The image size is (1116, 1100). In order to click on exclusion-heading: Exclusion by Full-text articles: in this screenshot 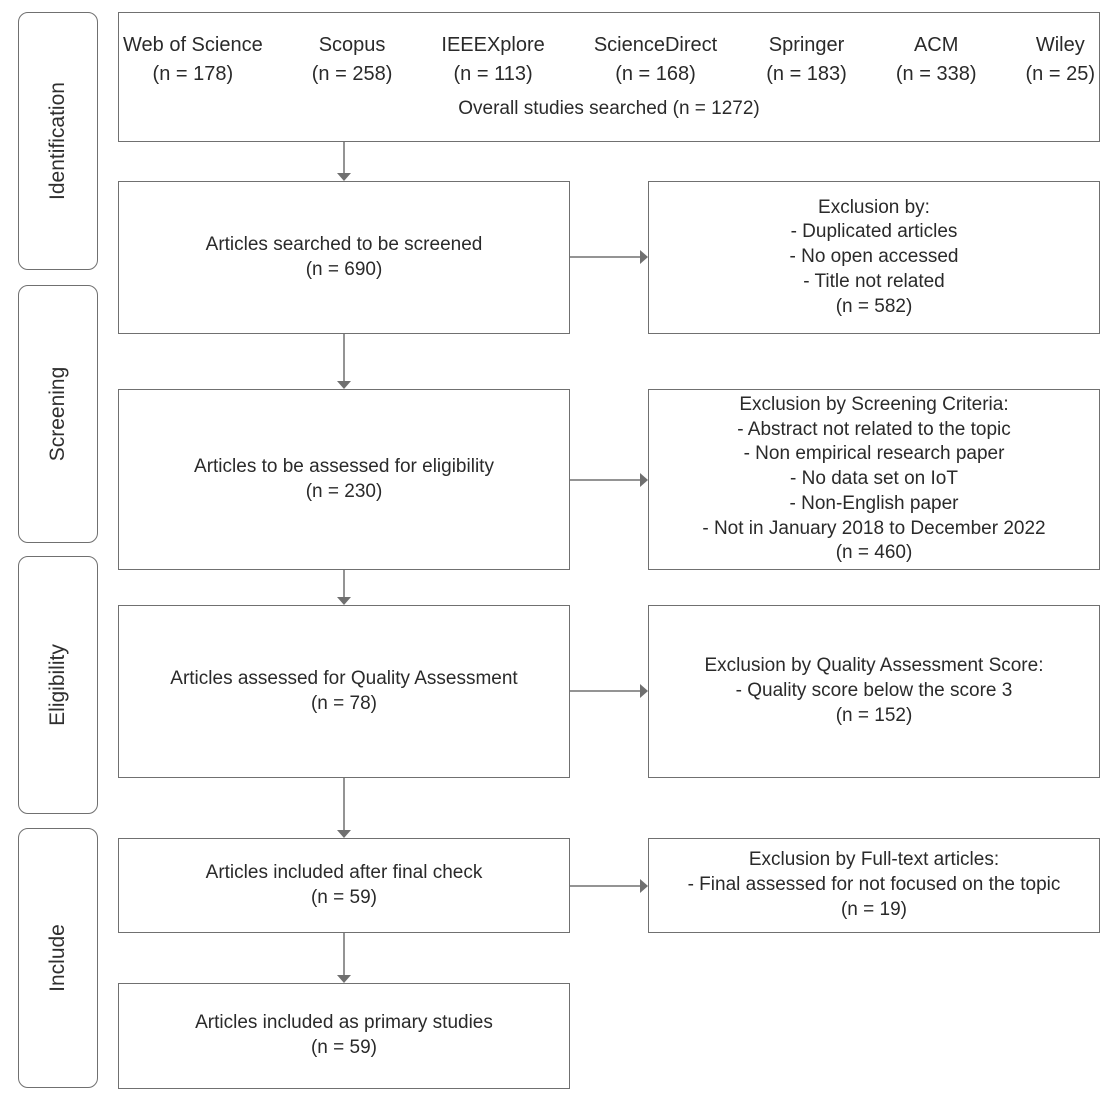, I will do `click(874, 860)`.